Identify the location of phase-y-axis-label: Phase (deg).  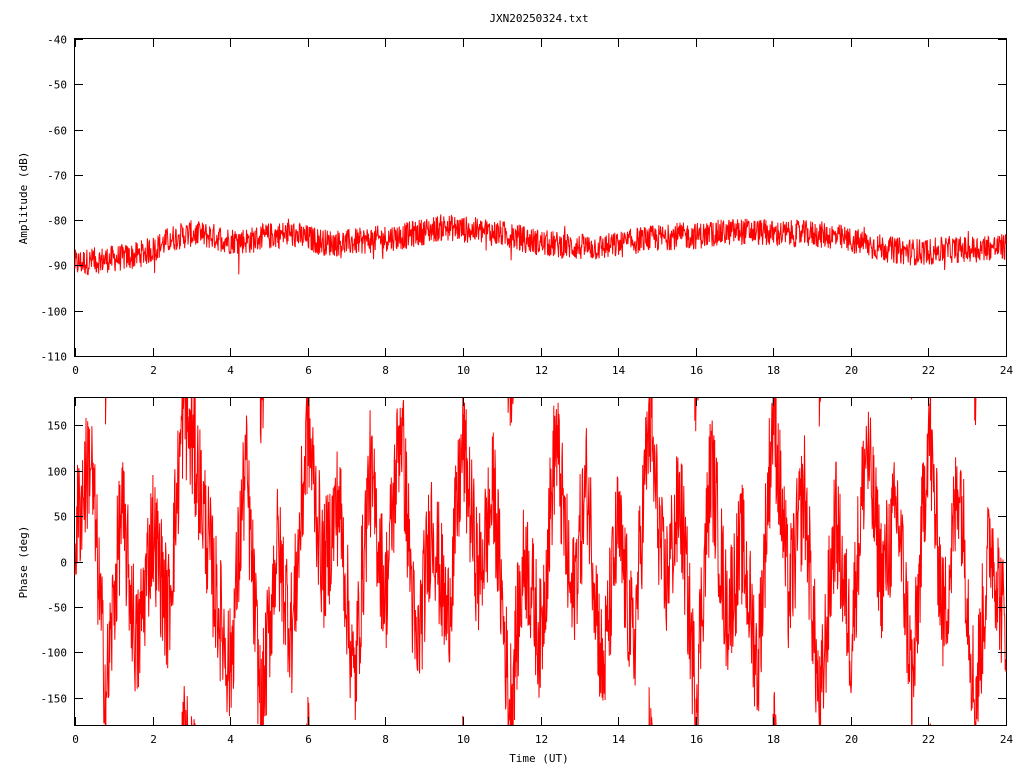
(23, 562).